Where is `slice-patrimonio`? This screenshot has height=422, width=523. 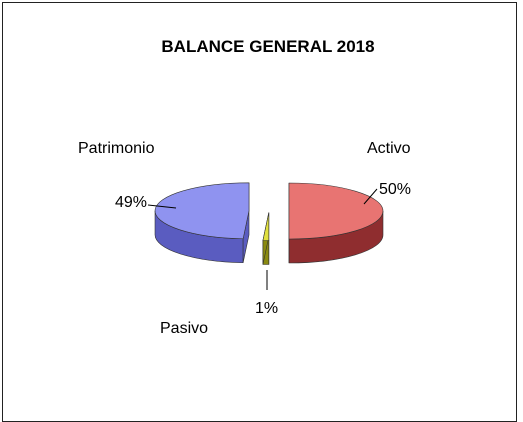 slice-patrimonio is located at coordinates (202, 211).